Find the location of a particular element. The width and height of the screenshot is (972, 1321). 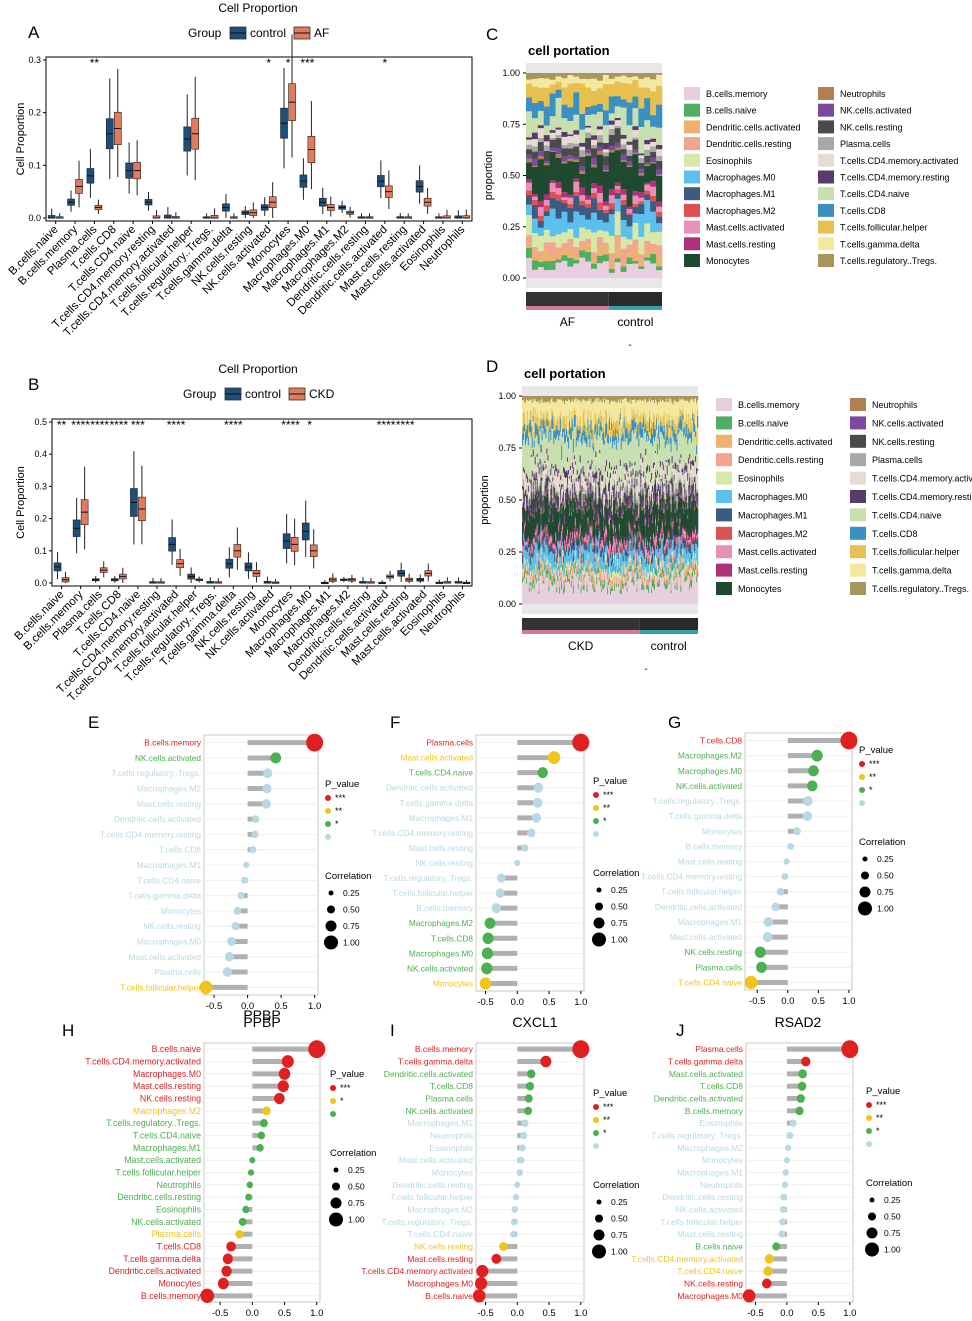

legend-swatch is located at coordinates (724, 588).